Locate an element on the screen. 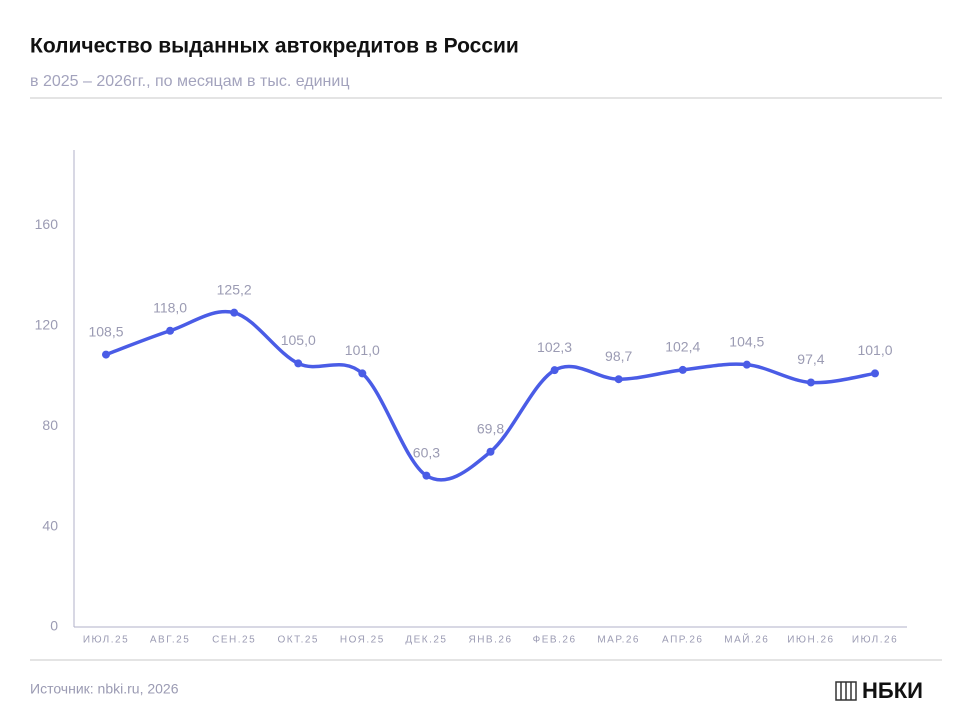 The image size is (960, 725). y-tick-label: 40 is located at coordinates (50, 525).